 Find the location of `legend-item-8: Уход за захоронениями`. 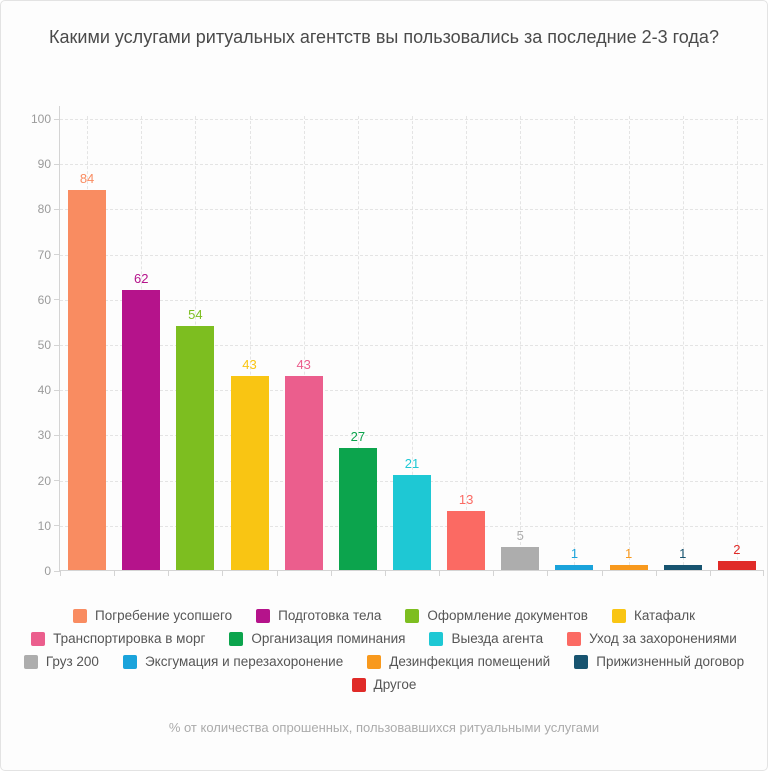

legend-item-8: Уход за захоронениями is located at coordinates (652, 638).